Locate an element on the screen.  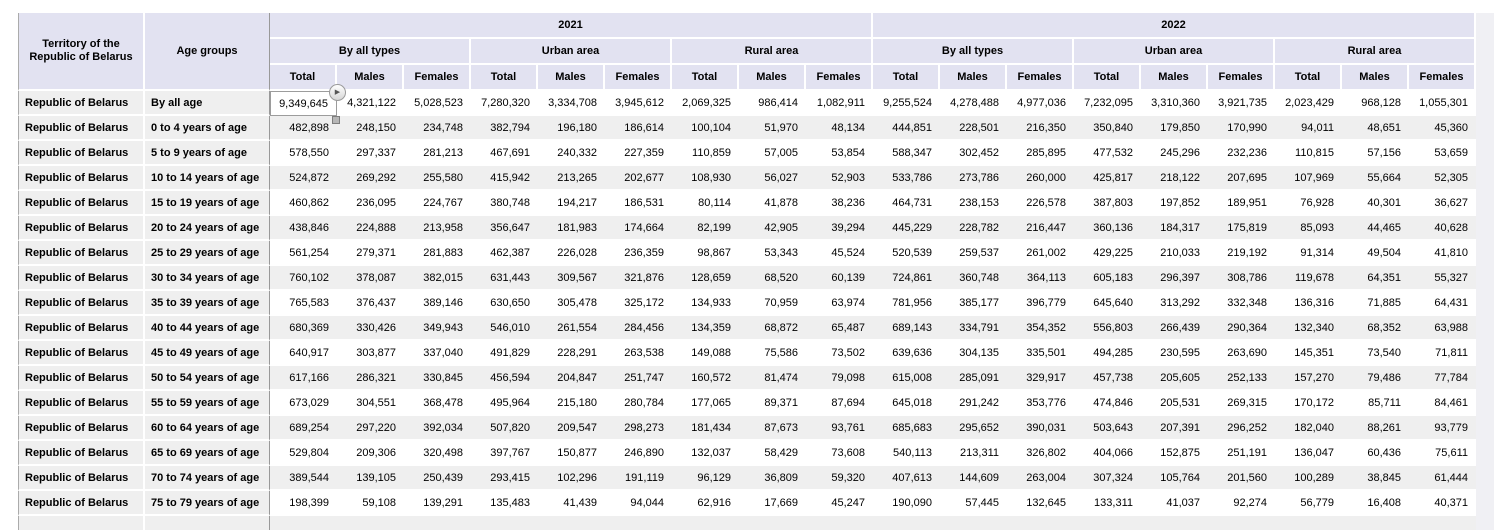
data-cell: 376,437 is located at coordinates (370, 303).